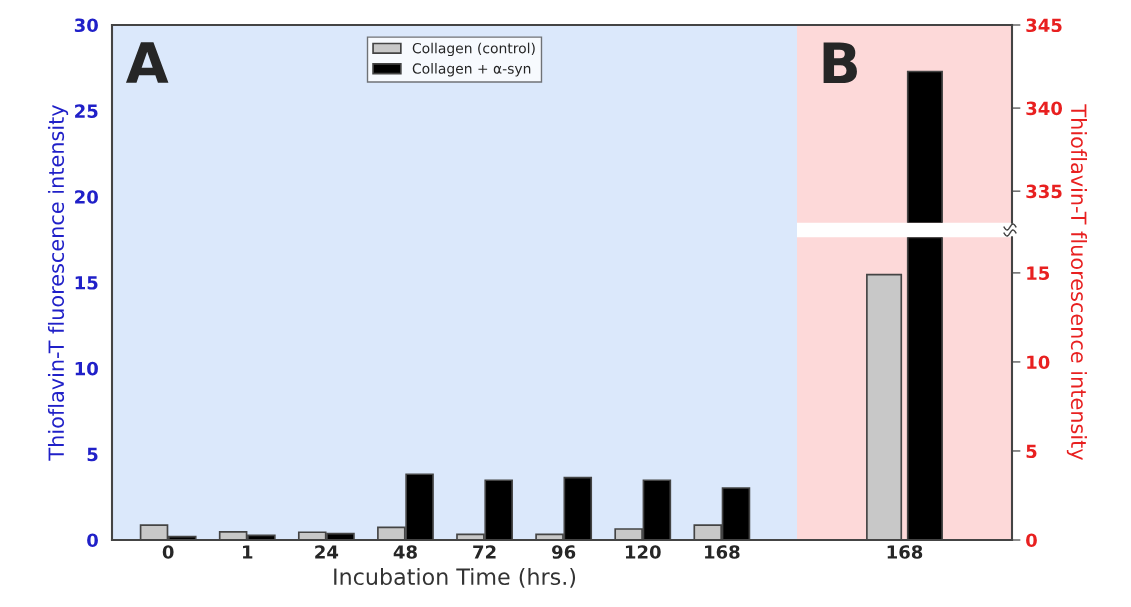 The height and width of the screenshot is (607, 1131). What do you see at coordinates (1044, 25) in the screenshot?
I see `y2-tick-label: 345` at bounding box center [1044, 25].